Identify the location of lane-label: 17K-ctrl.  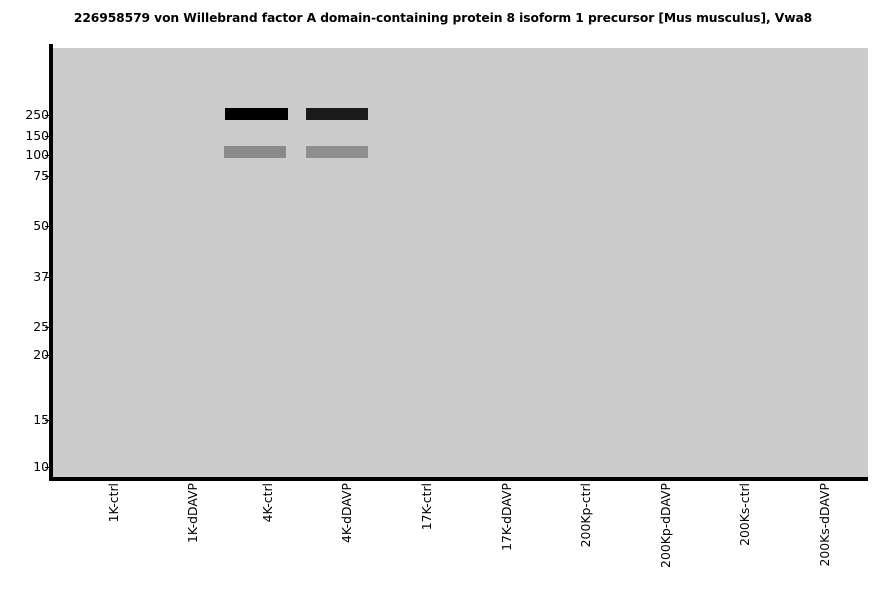
(426, 507).